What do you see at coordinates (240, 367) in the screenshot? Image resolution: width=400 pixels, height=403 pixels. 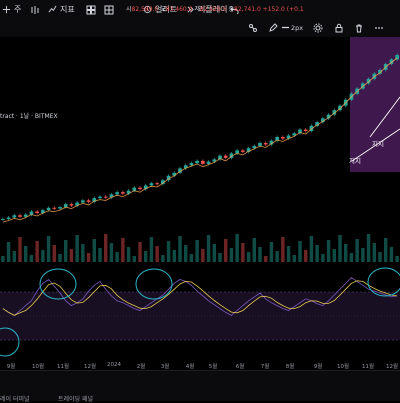 I see `time-axis-label: 6월` at bounding box center [240, 367].